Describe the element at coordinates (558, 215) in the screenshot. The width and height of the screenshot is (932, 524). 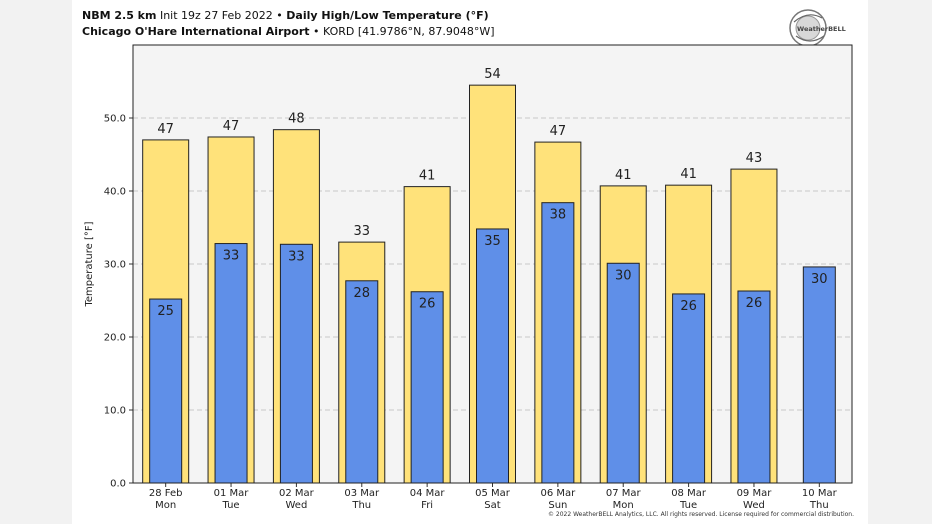
I see `low-temp-label: 38` at that location.